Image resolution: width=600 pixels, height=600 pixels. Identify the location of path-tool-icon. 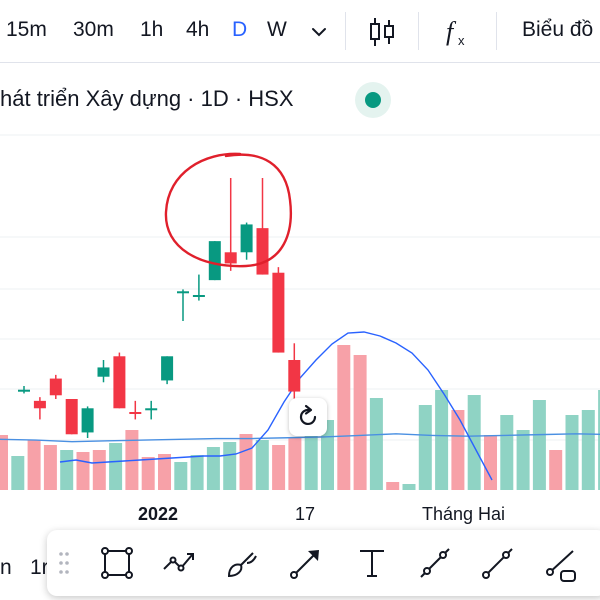
(180, 563).